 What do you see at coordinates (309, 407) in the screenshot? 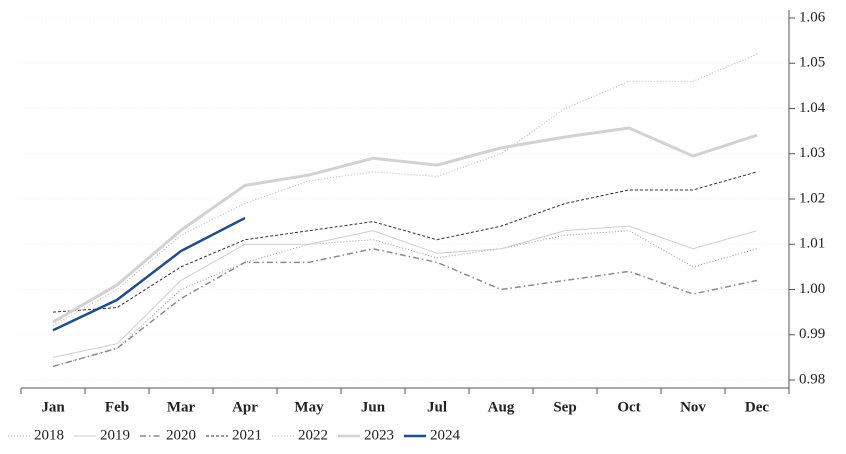
I see `x-tick-label: May` at bounding box center [309, 407].